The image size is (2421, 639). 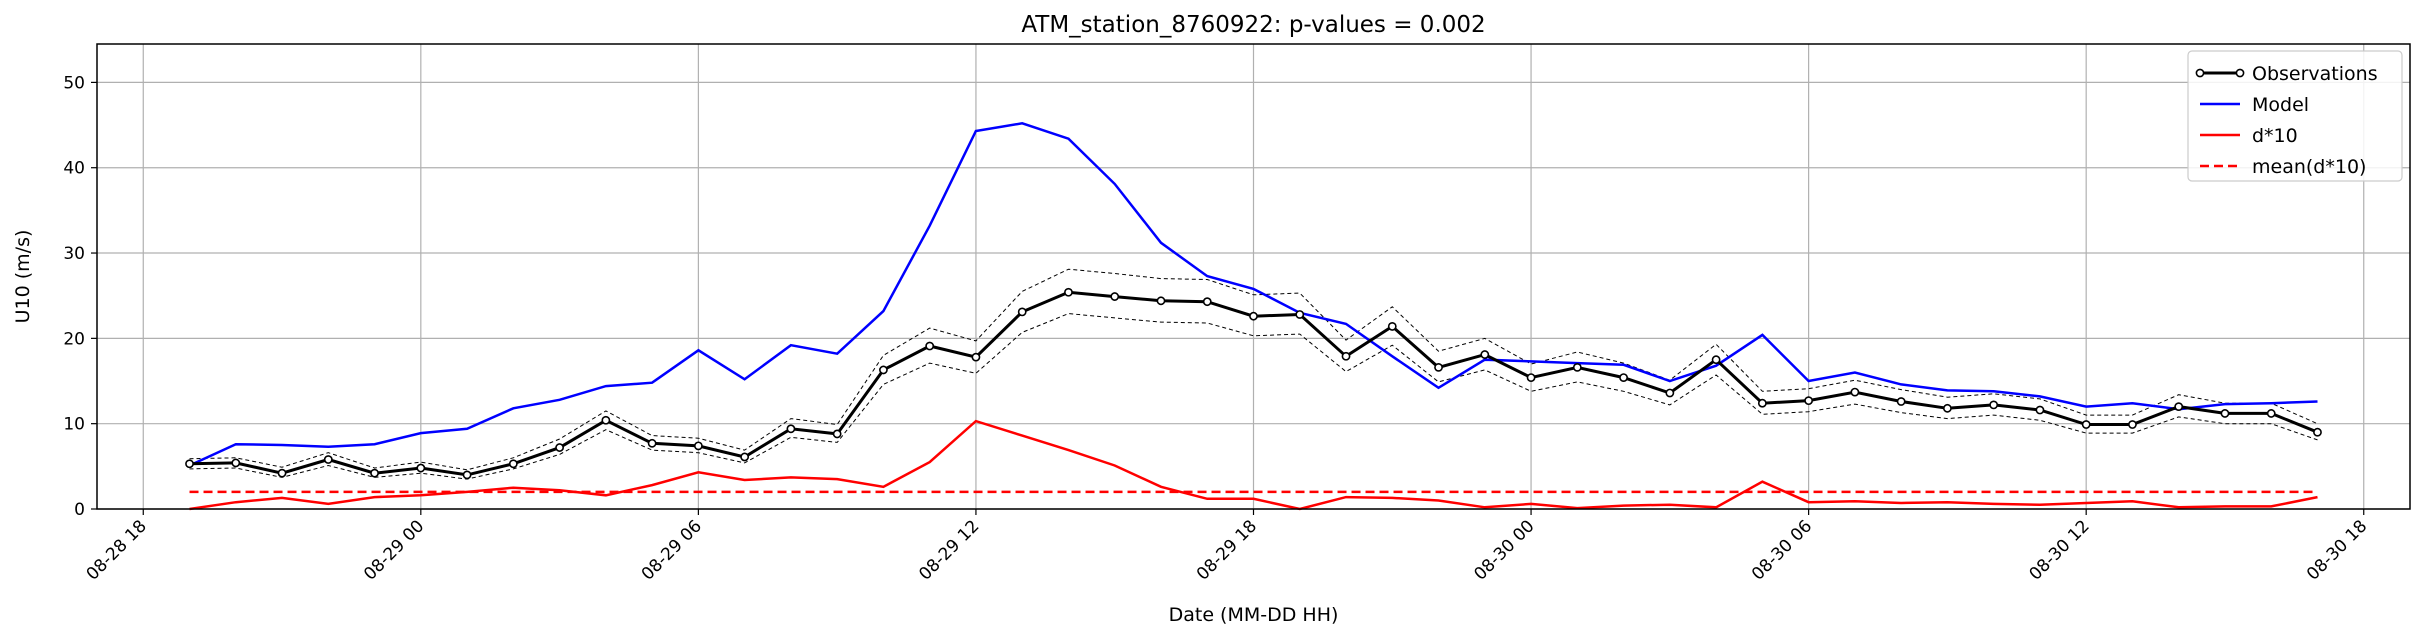 I want to click on y-tick-label: 30, so click(x=74, y=254).